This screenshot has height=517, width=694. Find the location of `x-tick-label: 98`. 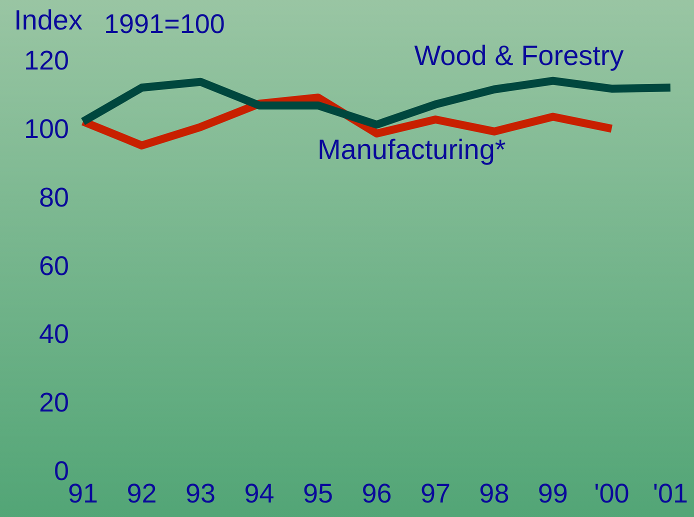

x-tick-label: 98 is located at coordinates (494, 493).